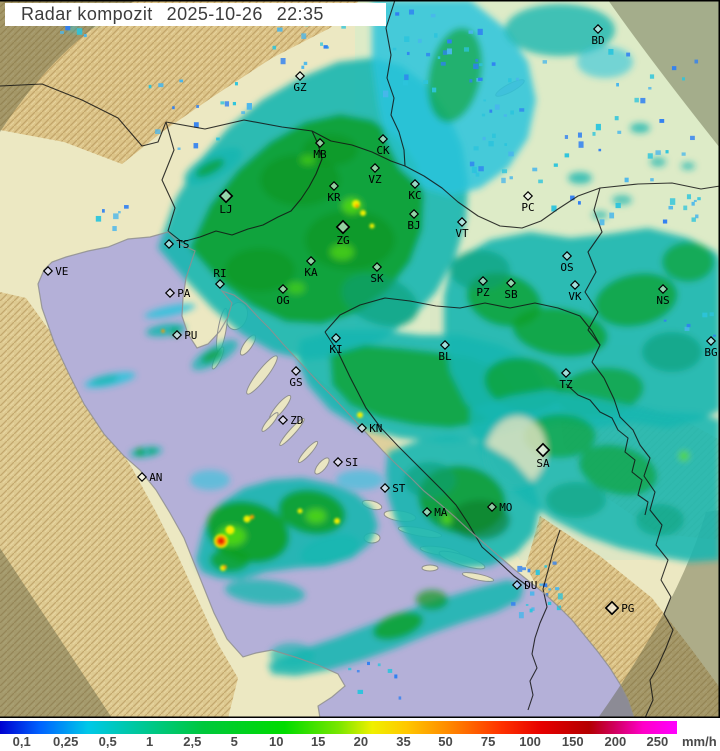 The height and width of the screenshot is (751, 720). Describe the element at coordinates (282, 300) in the screenshot. I see `station-label: OG` at that location.